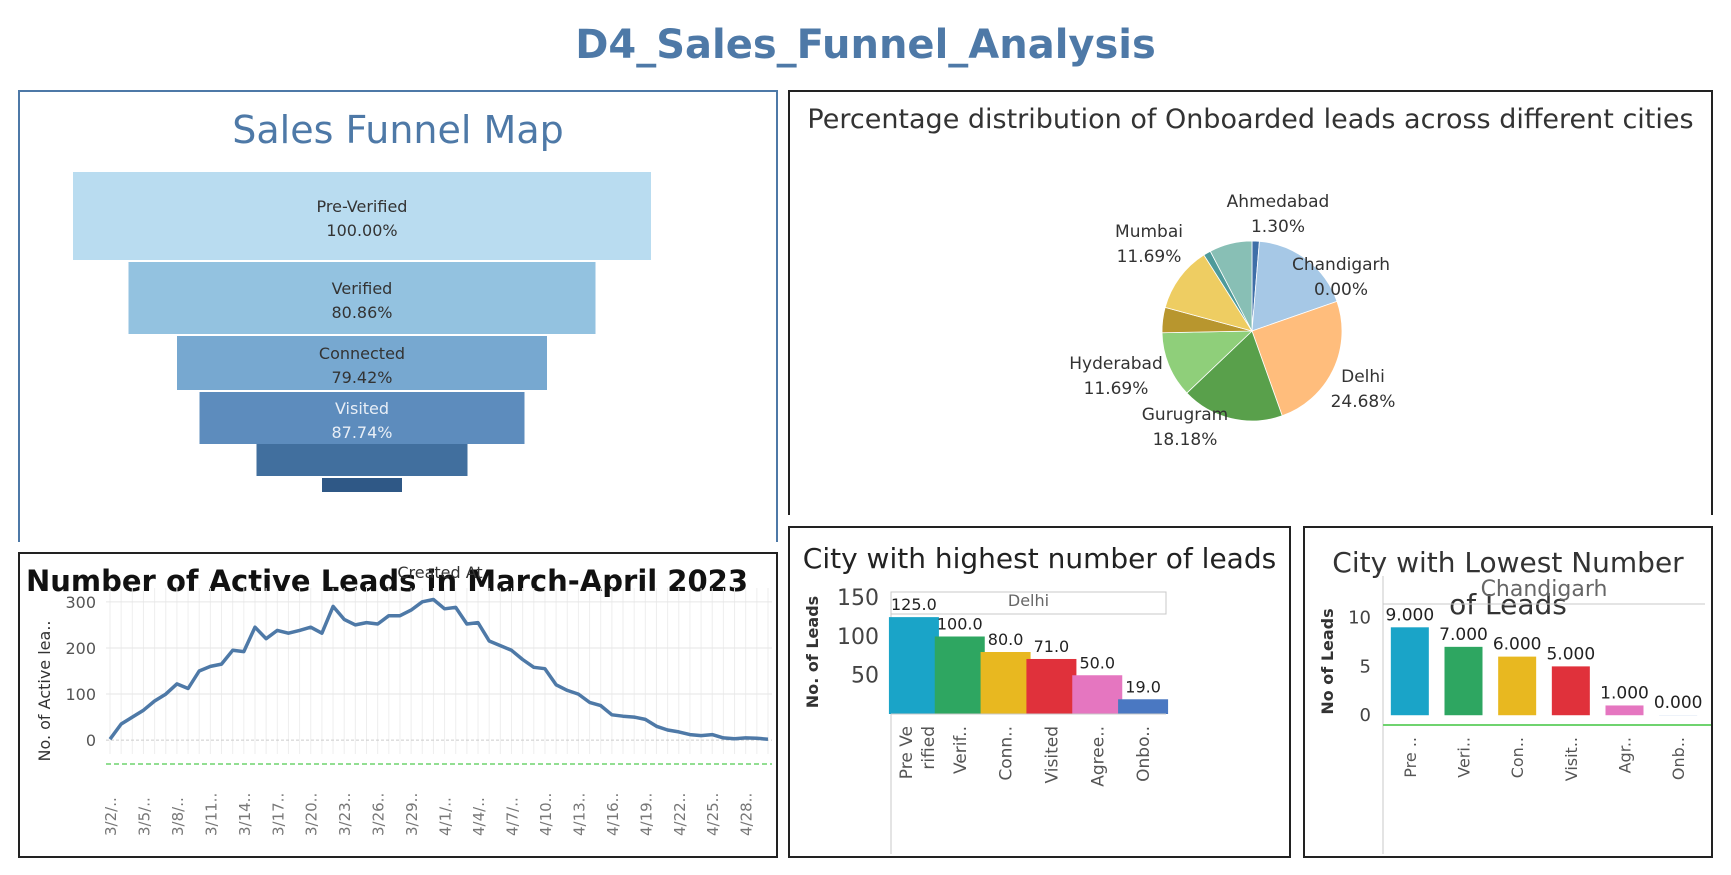 This screenshot has width=1731, height=875. Describe the element at coordinates (1571, 759) in the screenshot. I see `bar-category-label: Visit..` at that location.